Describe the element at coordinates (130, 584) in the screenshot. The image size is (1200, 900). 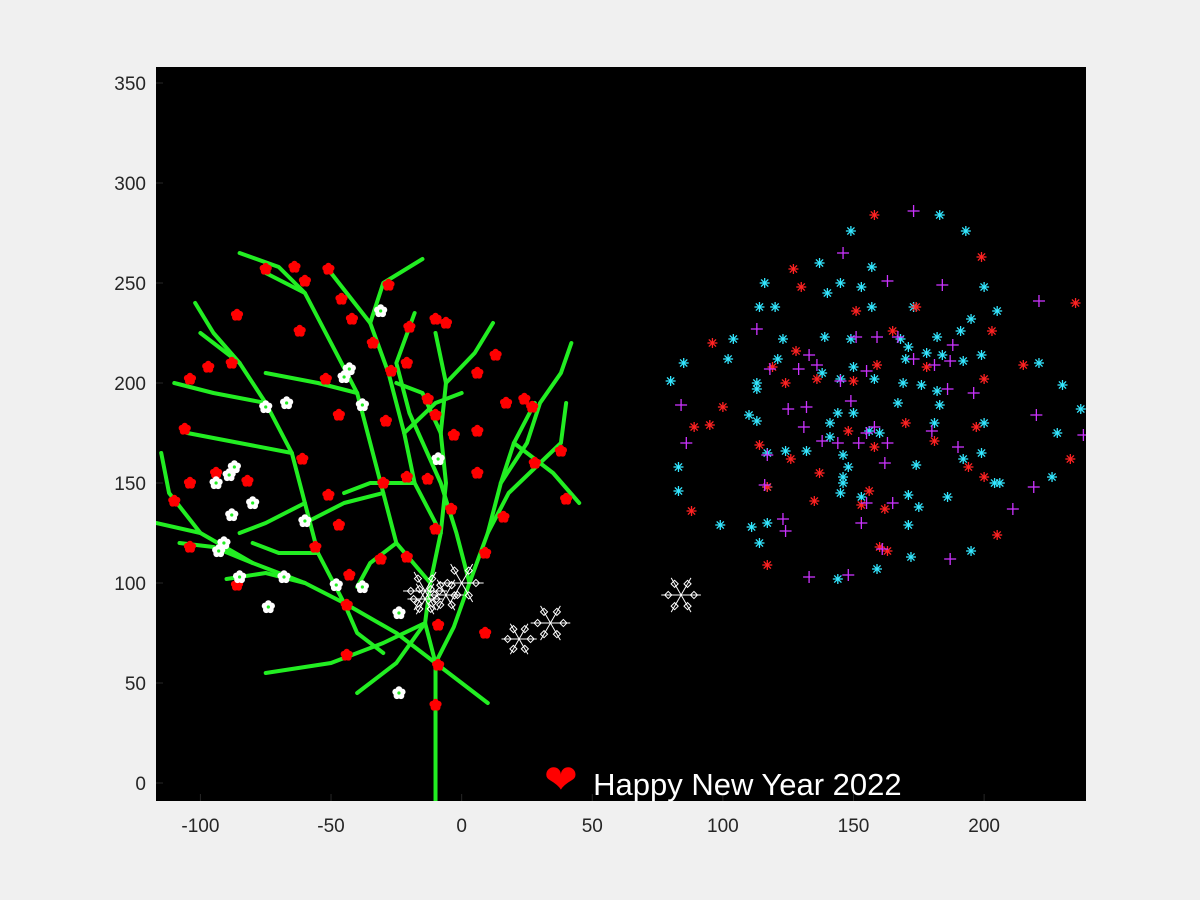
I see `y-tick-label: 100` at that location.